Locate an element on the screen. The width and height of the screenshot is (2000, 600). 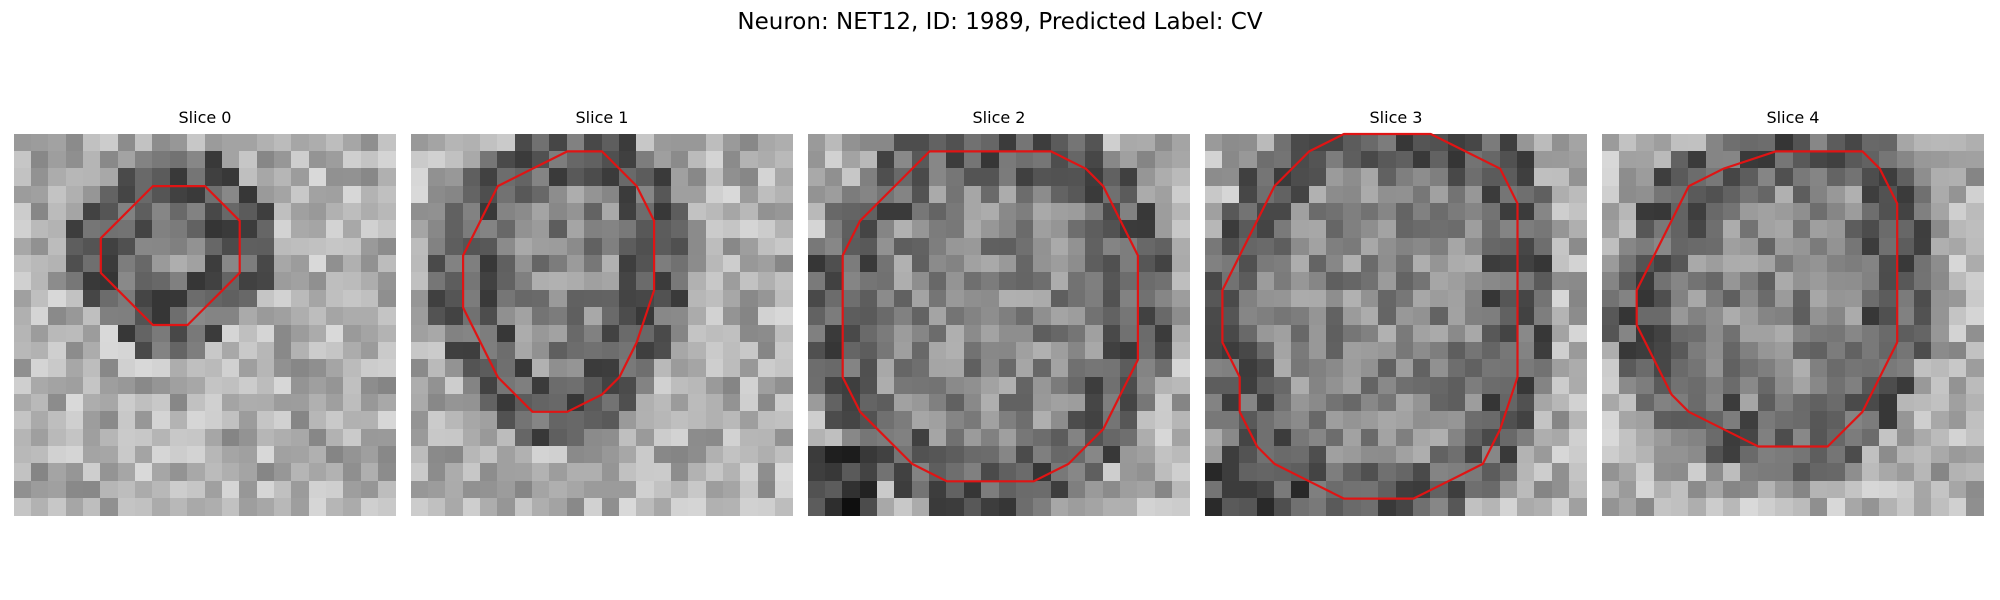
slice-panel-0: Slice 0 is located at coordinates (205, 312).